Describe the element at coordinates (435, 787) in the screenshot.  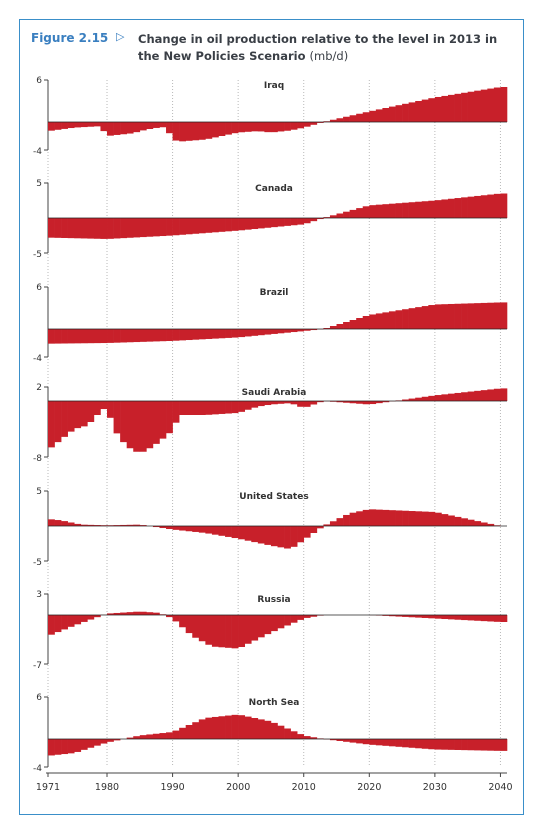
I see `x-tick-label: 2030` at that location.